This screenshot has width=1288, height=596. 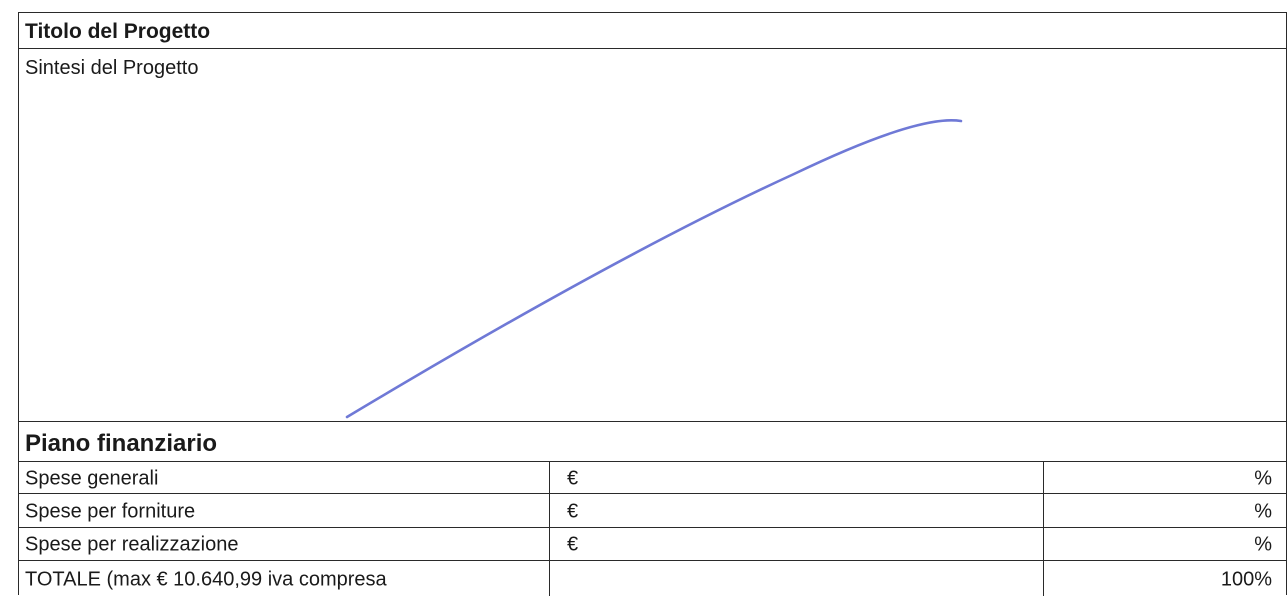 What do you see at coordinates (206, 579) in the screenshot?
I see `total-label: TOTALE (max € 10.640,99 iva compresa` at bounding box center [206, 579].